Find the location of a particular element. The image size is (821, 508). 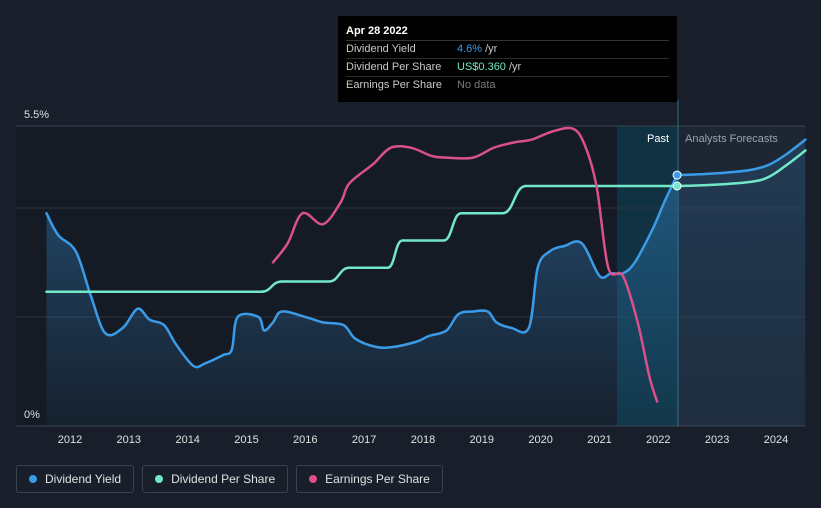

forecast-label: Analysts Forecasts is located at coordinates (731, 139).